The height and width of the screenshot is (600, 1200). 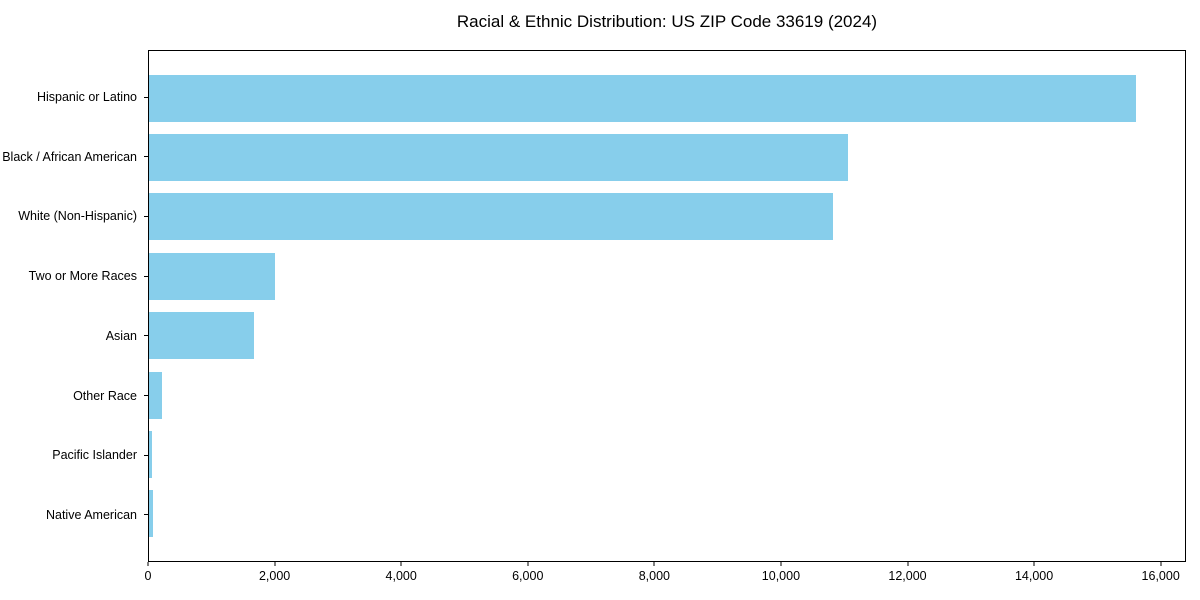 I want to click on bar-pacific-islander, so click(x=151, y=455).